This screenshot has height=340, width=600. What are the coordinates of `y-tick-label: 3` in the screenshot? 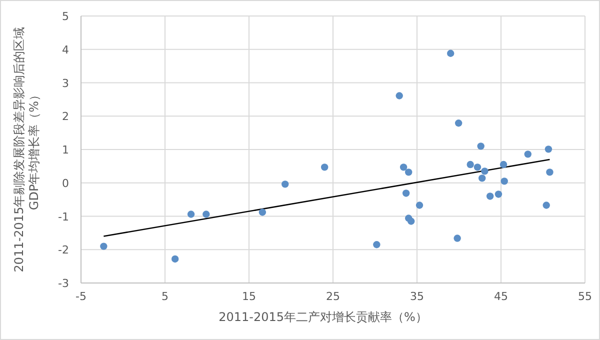 It's located at (65, 83).